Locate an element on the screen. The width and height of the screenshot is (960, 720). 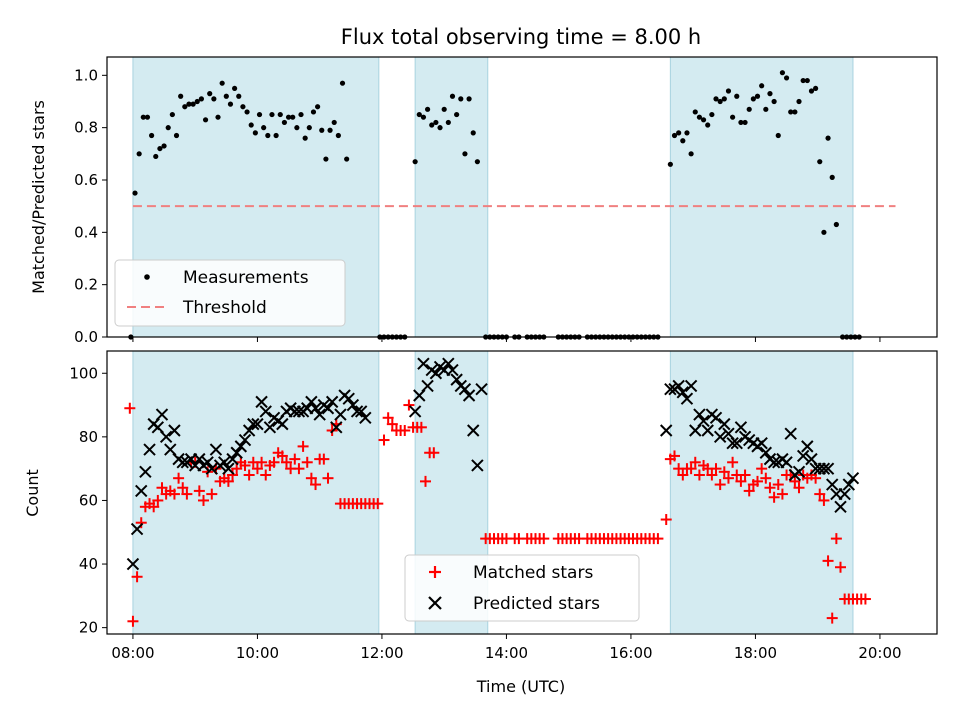
bottom-legend: Matched stars Predicted stars is located at coordinates (522, 588).